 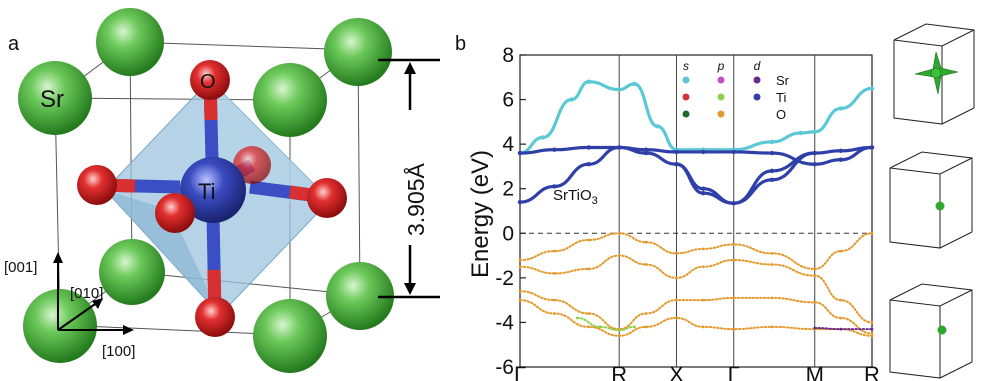 I want to click on y-tick-label: 6, so click(x=508, y=100).